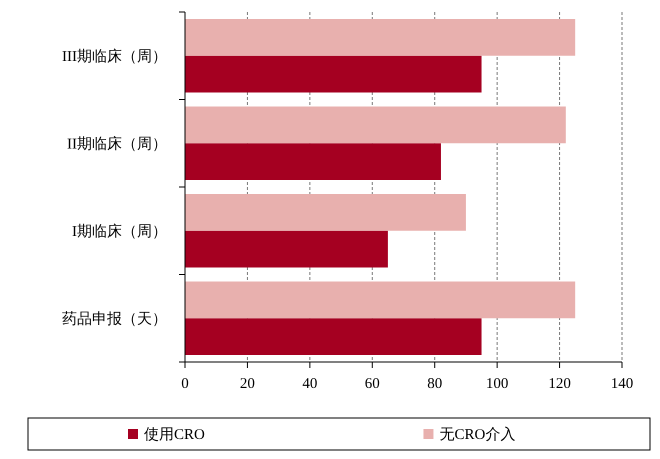 The width and height of the screenshot is (660, 459). Describe the element at coordinates (119, 231) in the screenshot. I see `y-tick-label: I期临床（周）` at that location.